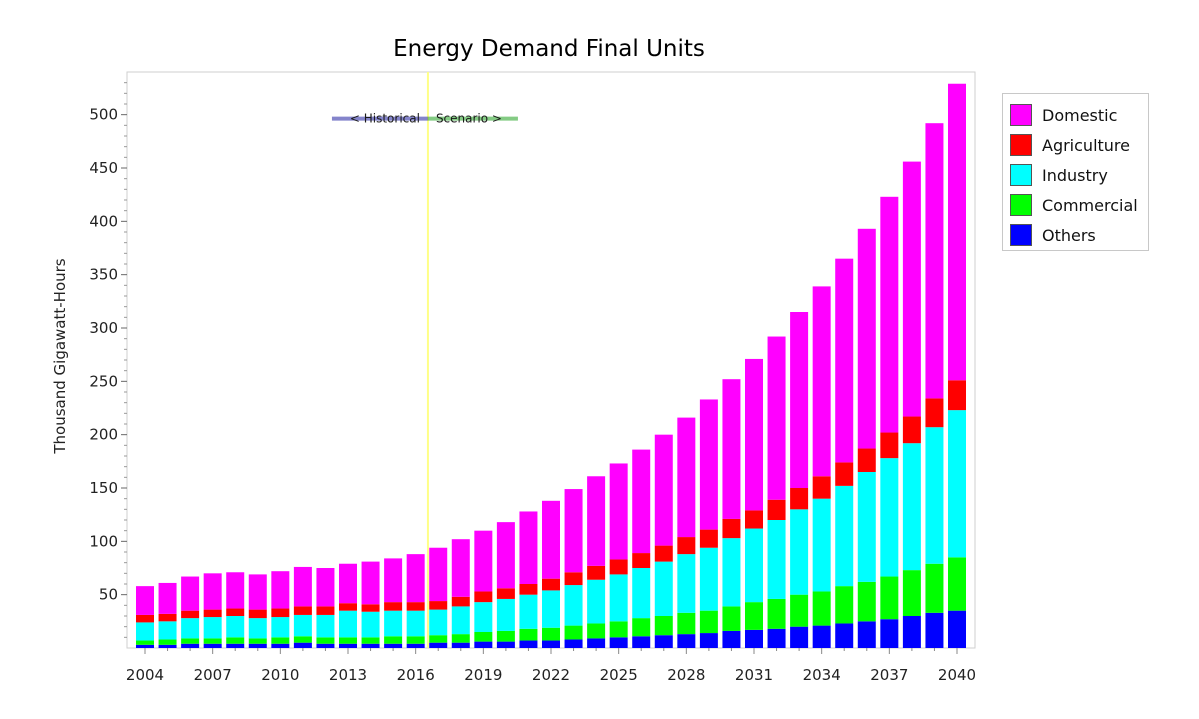 Image resolution: width=1199 pixels, height=719 pixels. What do you see at coordinates (889, 517) in the screenshot?
I see `bar-industry-2037` at bounding box center [889, 517].